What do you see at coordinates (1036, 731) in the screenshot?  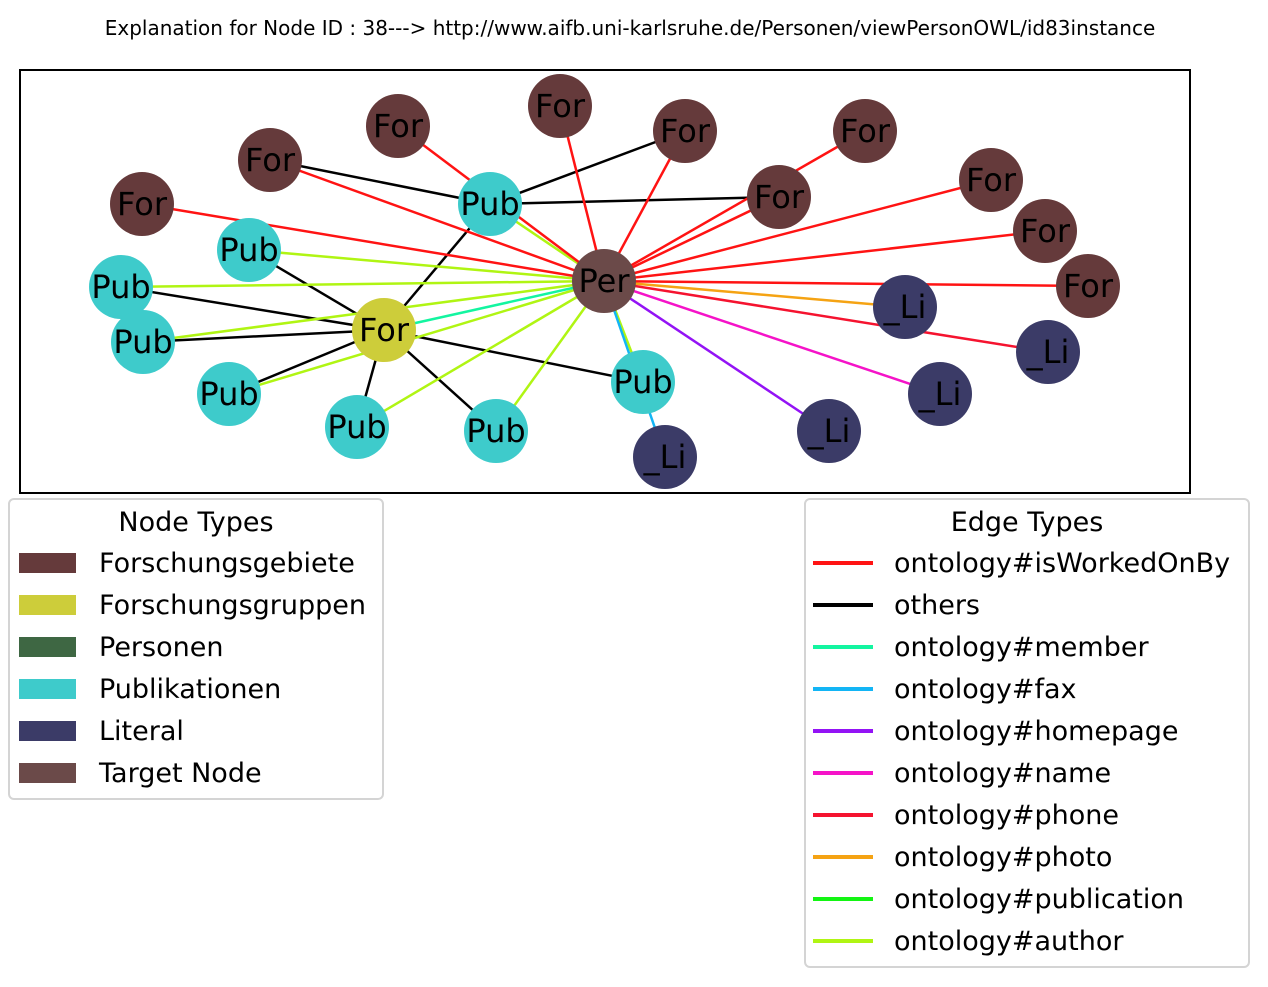 I see `edge-legend-label: ontology#homepage` at bounding box center [1036, 731].